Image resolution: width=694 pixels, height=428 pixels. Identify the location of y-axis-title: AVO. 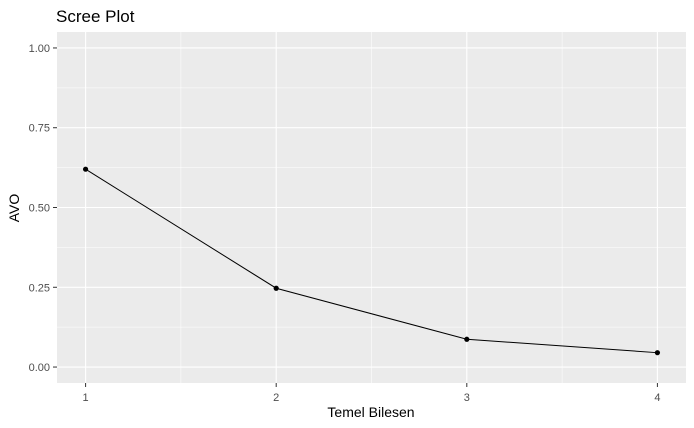
(14, 208).